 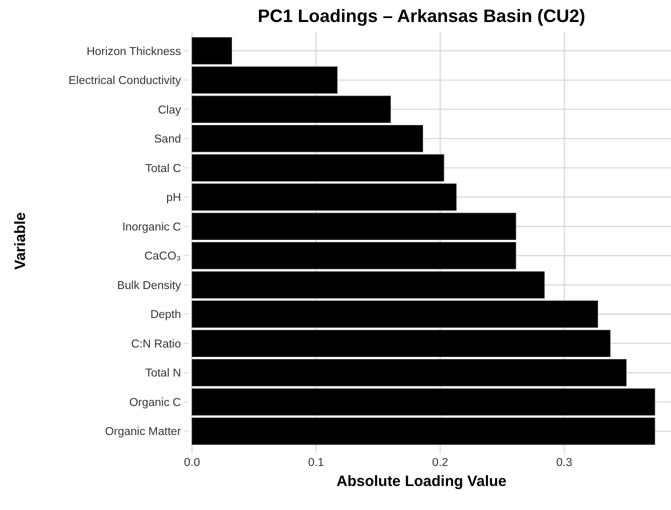 What do you see at coordinates (316, 463) in the screenshot?
I see `x-tick-label: 0.1` at bounding box center [316, 463].